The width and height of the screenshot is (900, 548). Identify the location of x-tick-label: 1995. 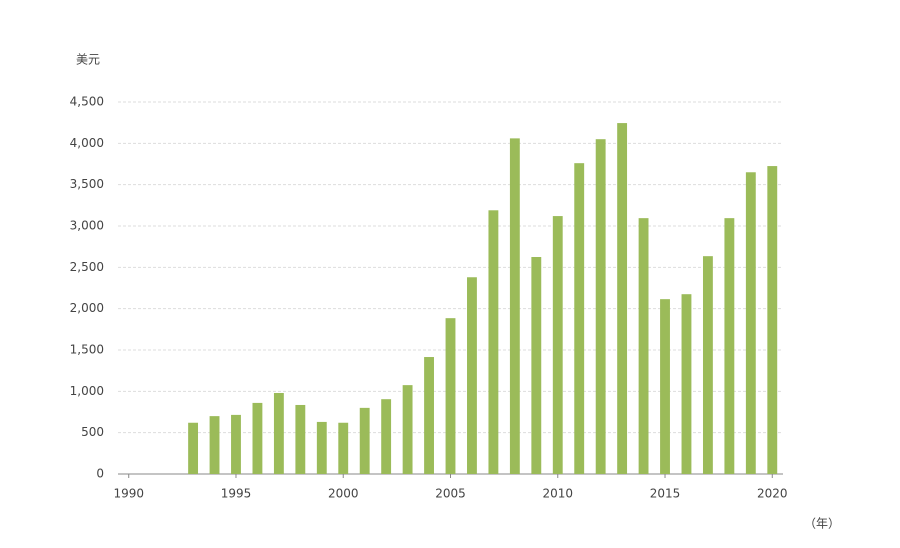
(236, 494).